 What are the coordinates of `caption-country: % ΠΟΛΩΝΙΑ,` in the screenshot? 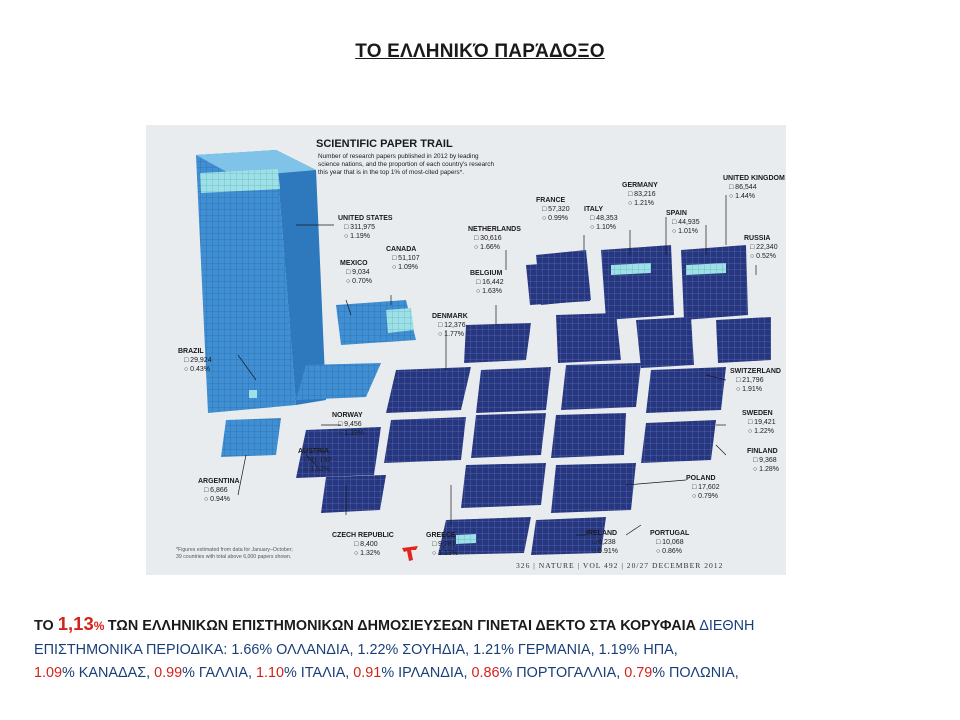 It's located at (695, 673).